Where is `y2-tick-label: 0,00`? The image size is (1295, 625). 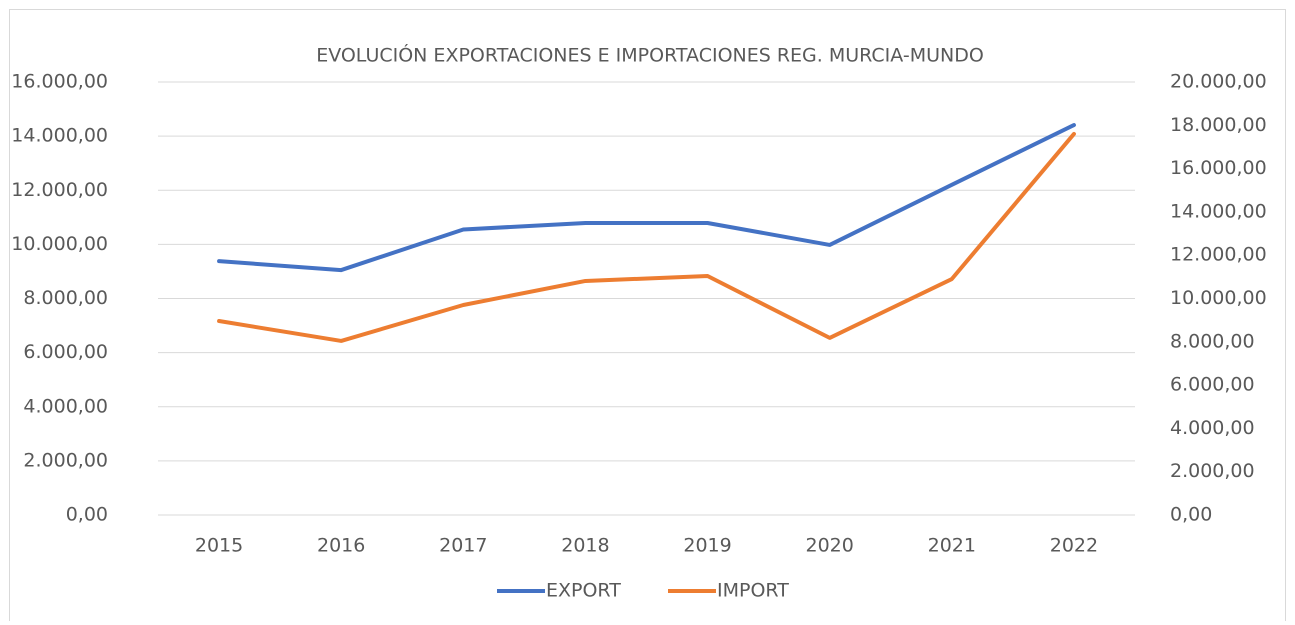 y2-tick-label: 0,00 is located at coordinates (1191, 515).